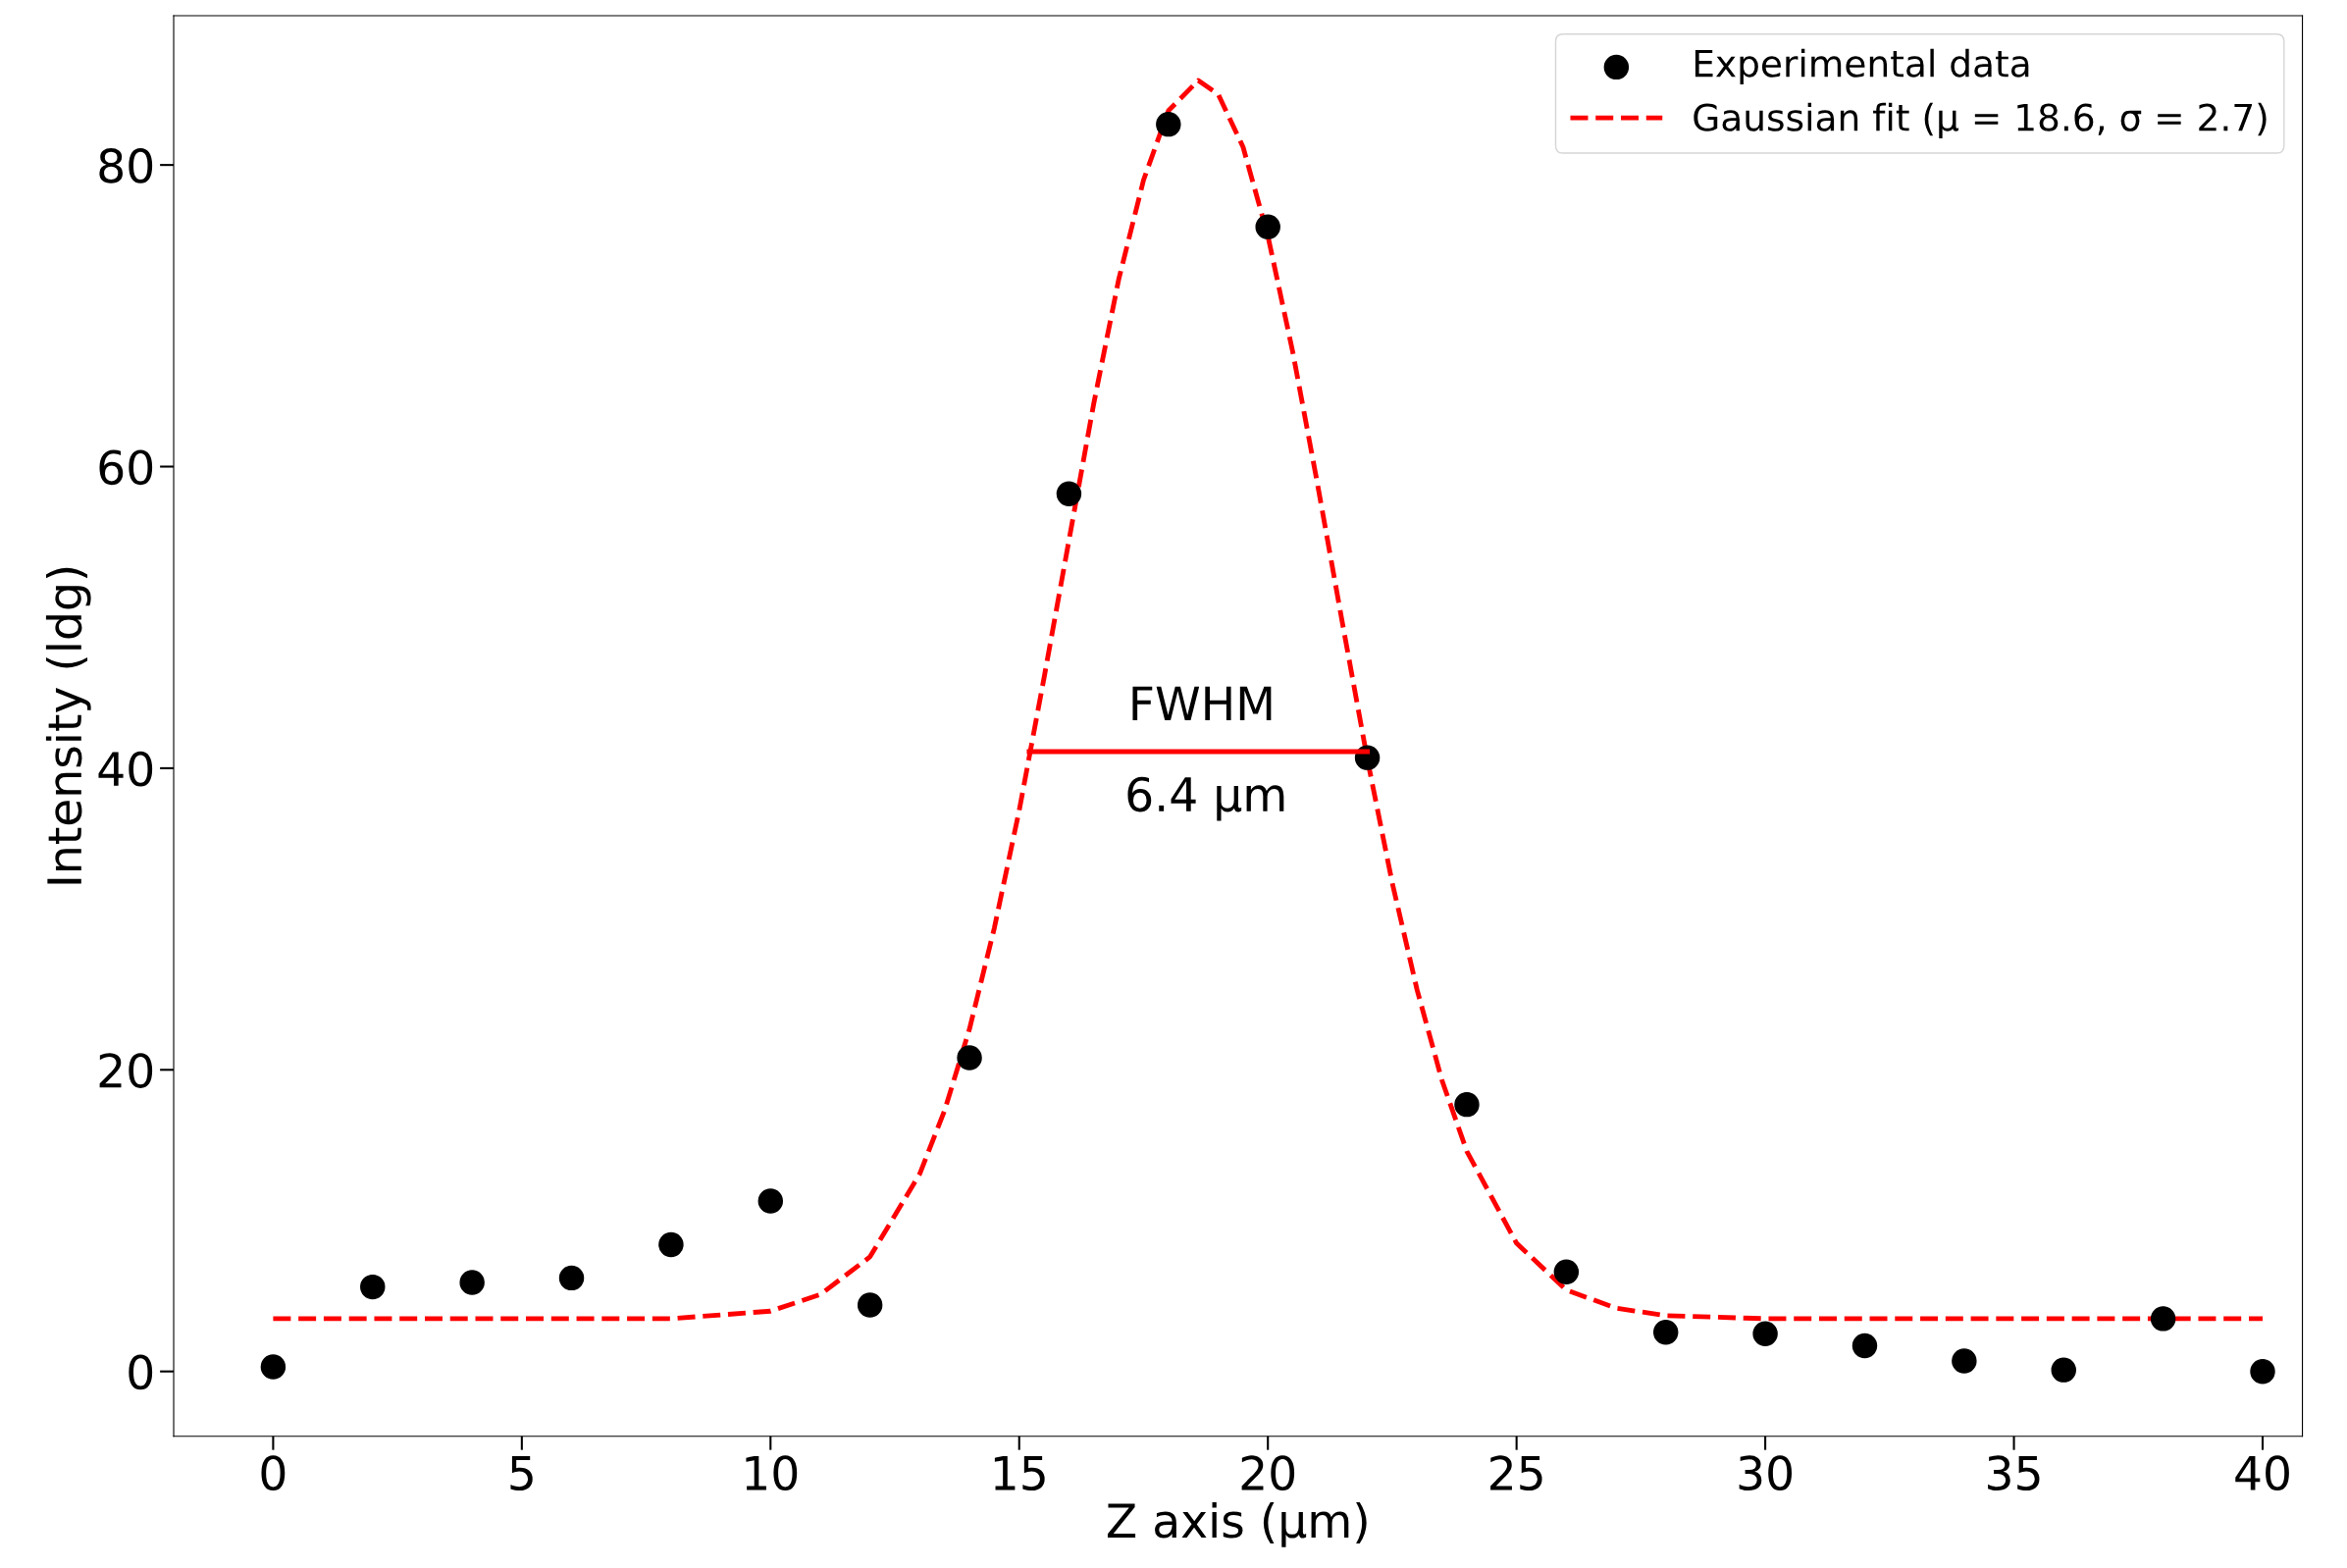 Image resolution: width=2347 pixels, height=1568 pixels. What do you see at coordinates (772, 1473) in the screenshot?
I see `x-tick-label: 10` at bounding box center [772, 1473].